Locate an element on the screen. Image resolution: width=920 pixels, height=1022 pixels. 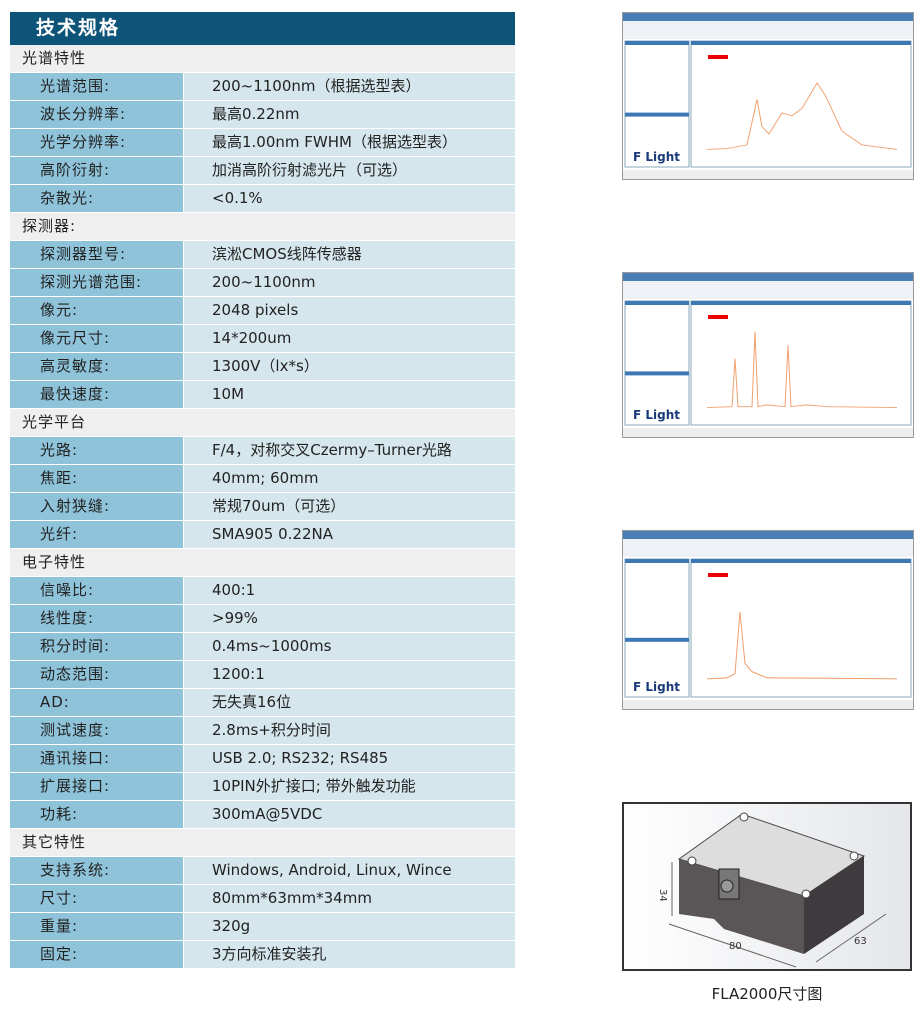
section-header: 电子特性 is located at coordinates (262, 563).